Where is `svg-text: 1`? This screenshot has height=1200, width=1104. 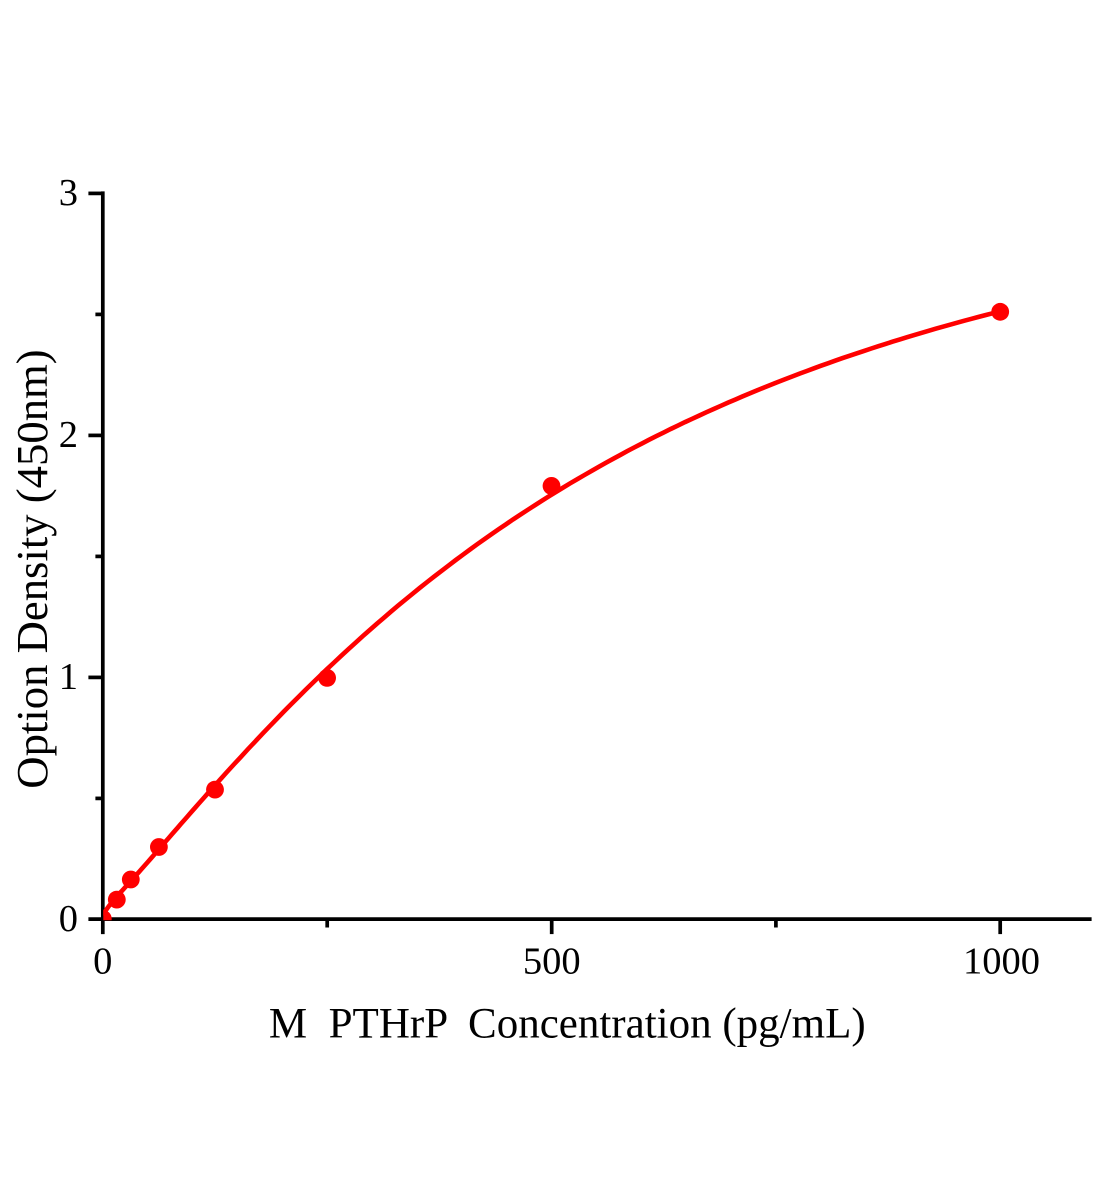 svg-text: 1 is located at coordinates (68, 677).